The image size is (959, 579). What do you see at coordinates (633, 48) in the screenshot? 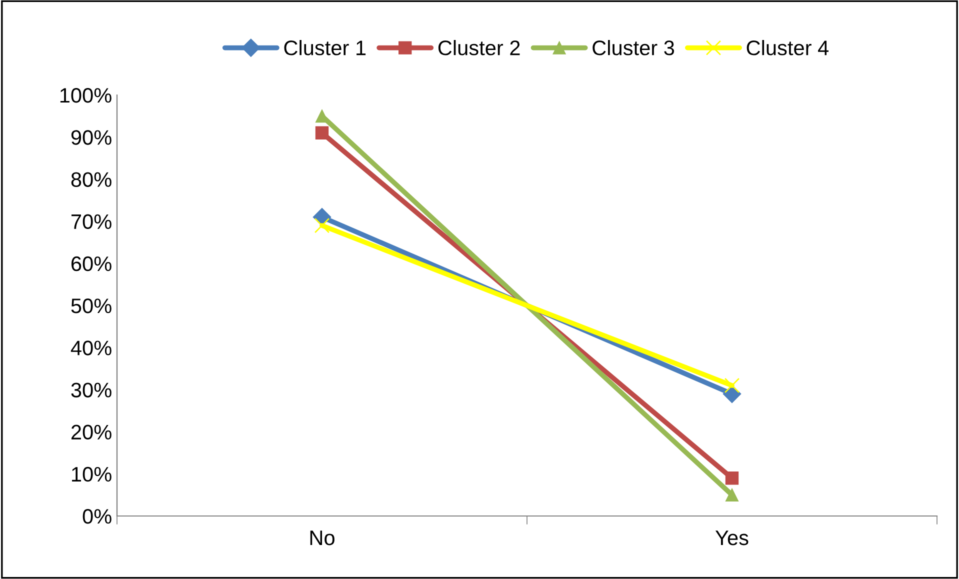
I see `legend-label: Cluster 3` at bounding box center [633, 48].